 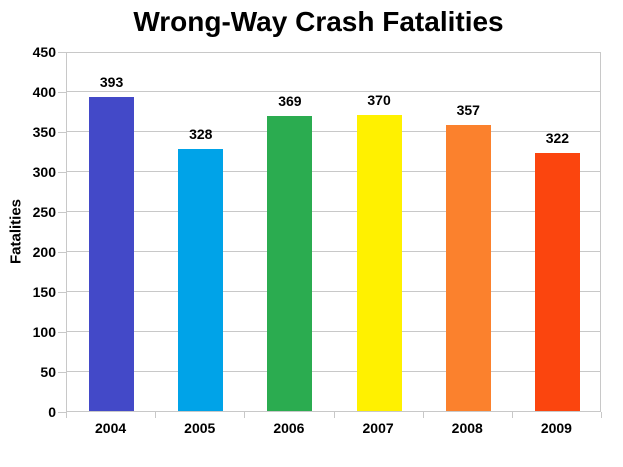 What do you see at coordinates (111, 81) in the screenshot?
I see `bar-value-label-2004: 393` at bounding box center [111, 81].